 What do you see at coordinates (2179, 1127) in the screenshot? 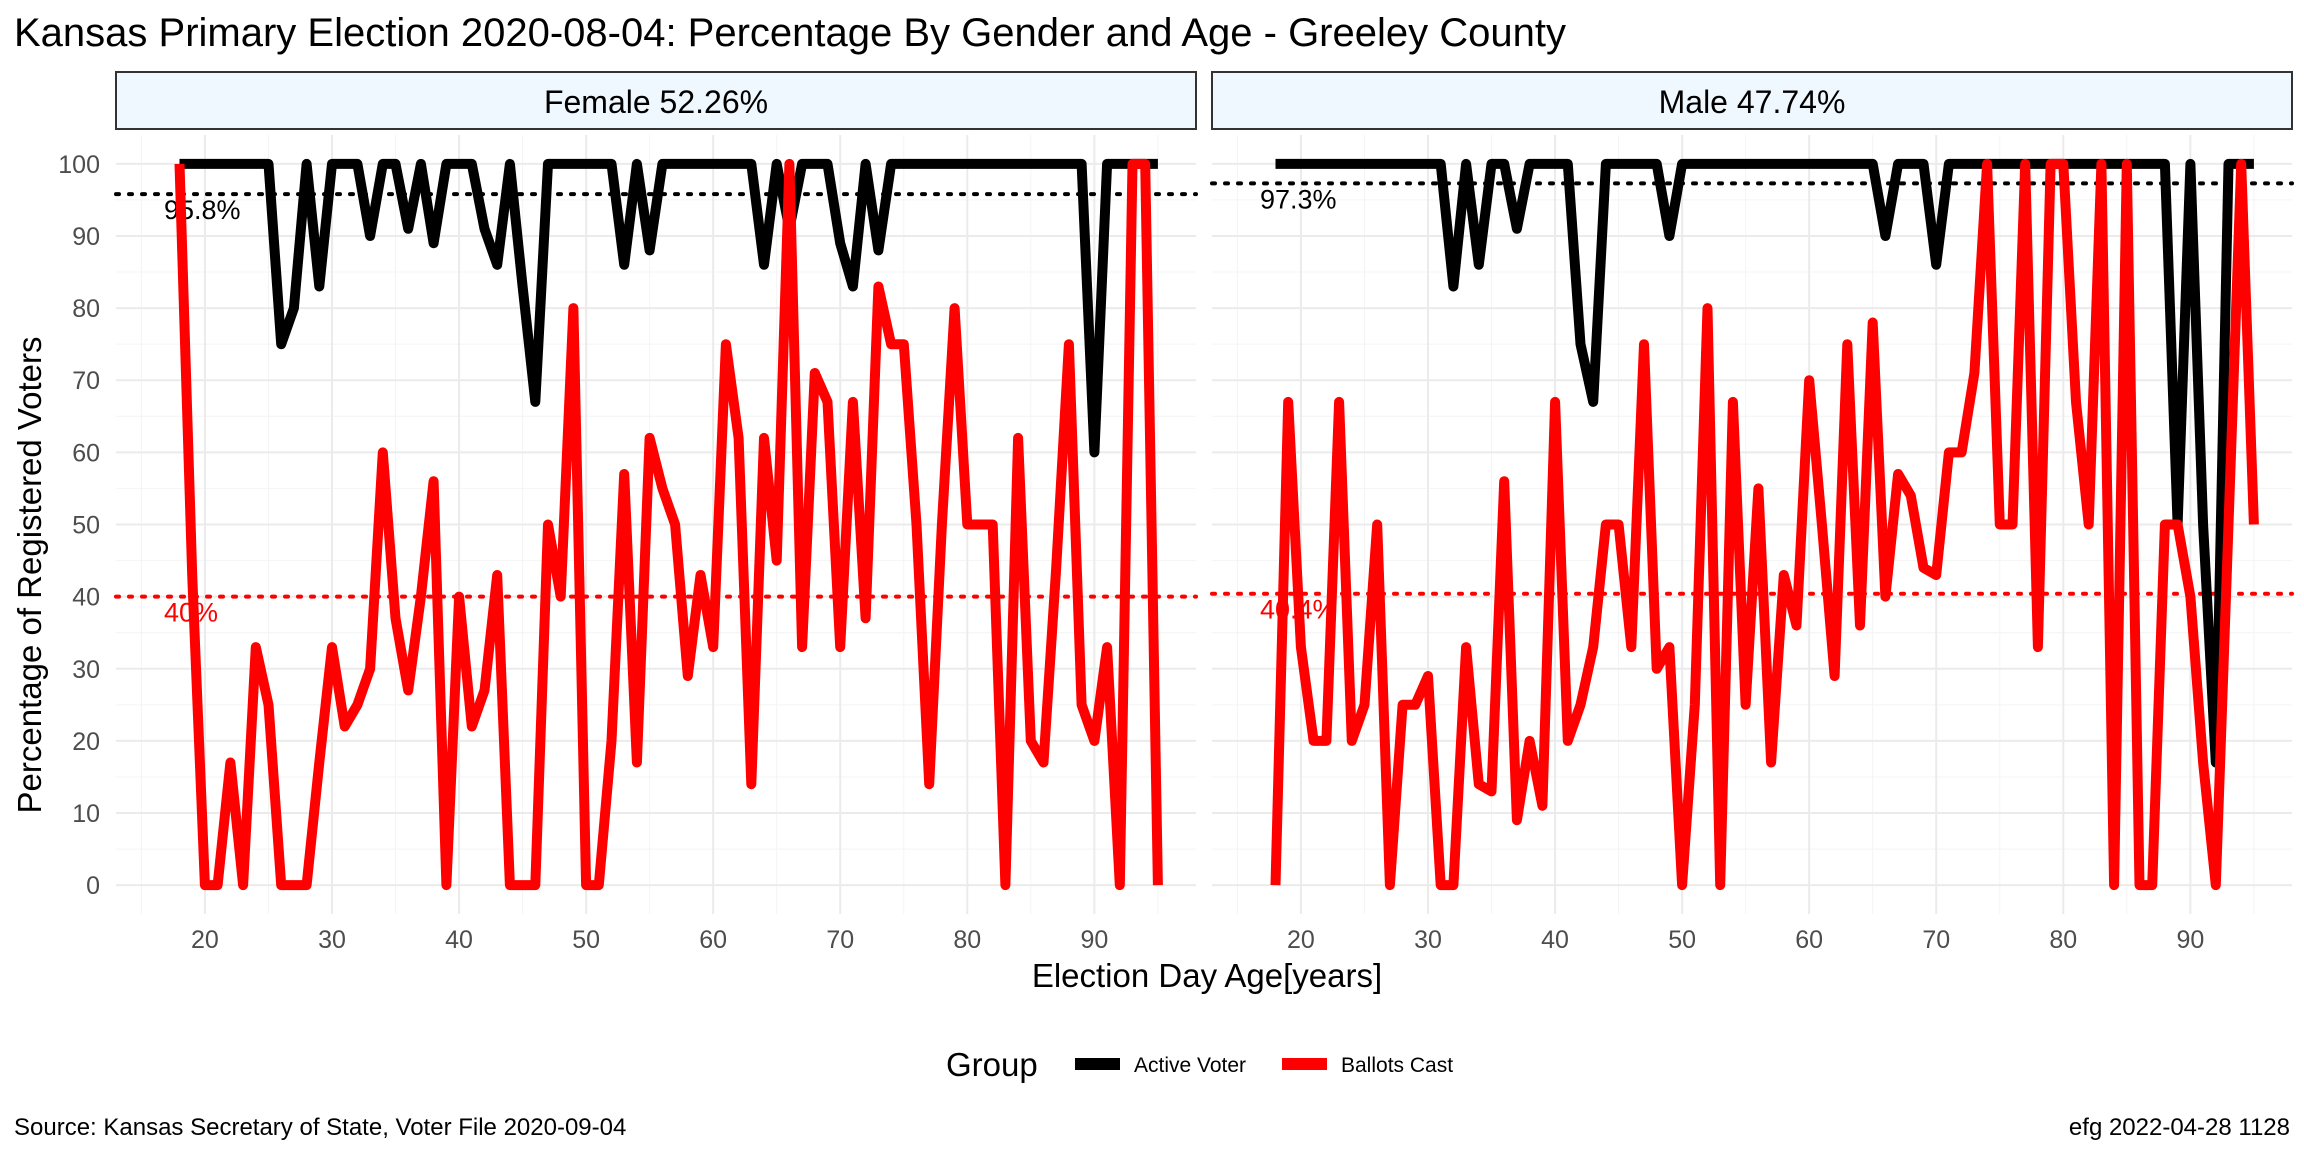
I see `caption-credit: efg 2022-04-28 1128` at bounding box center [2179, 1127].